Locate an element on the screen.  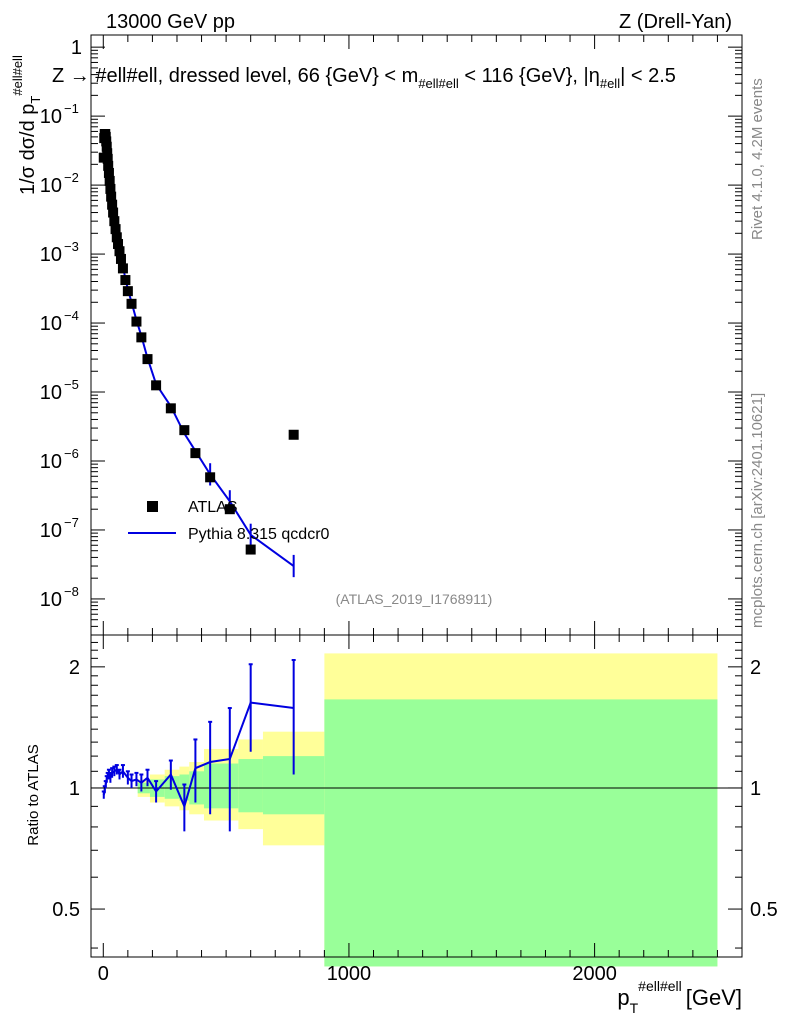
x-tick-label: 0 is located at coordinates (103, 974).